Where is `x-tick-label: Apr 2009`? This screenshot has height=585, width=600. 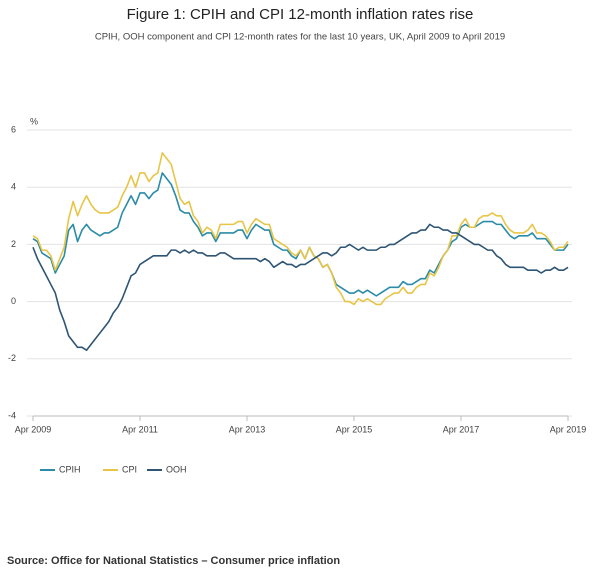
x-tick-label: Apr 2009 is located at coordinates (33, 429).